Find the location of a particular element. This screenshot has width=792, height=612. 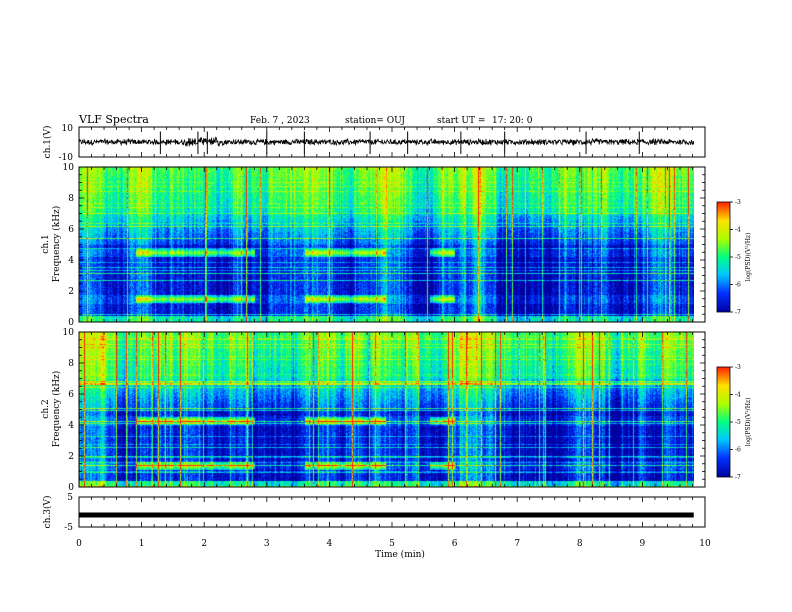

ch1-spec-ylabel-line2: Frequency (kHz) is located at coordinates (56, 244).